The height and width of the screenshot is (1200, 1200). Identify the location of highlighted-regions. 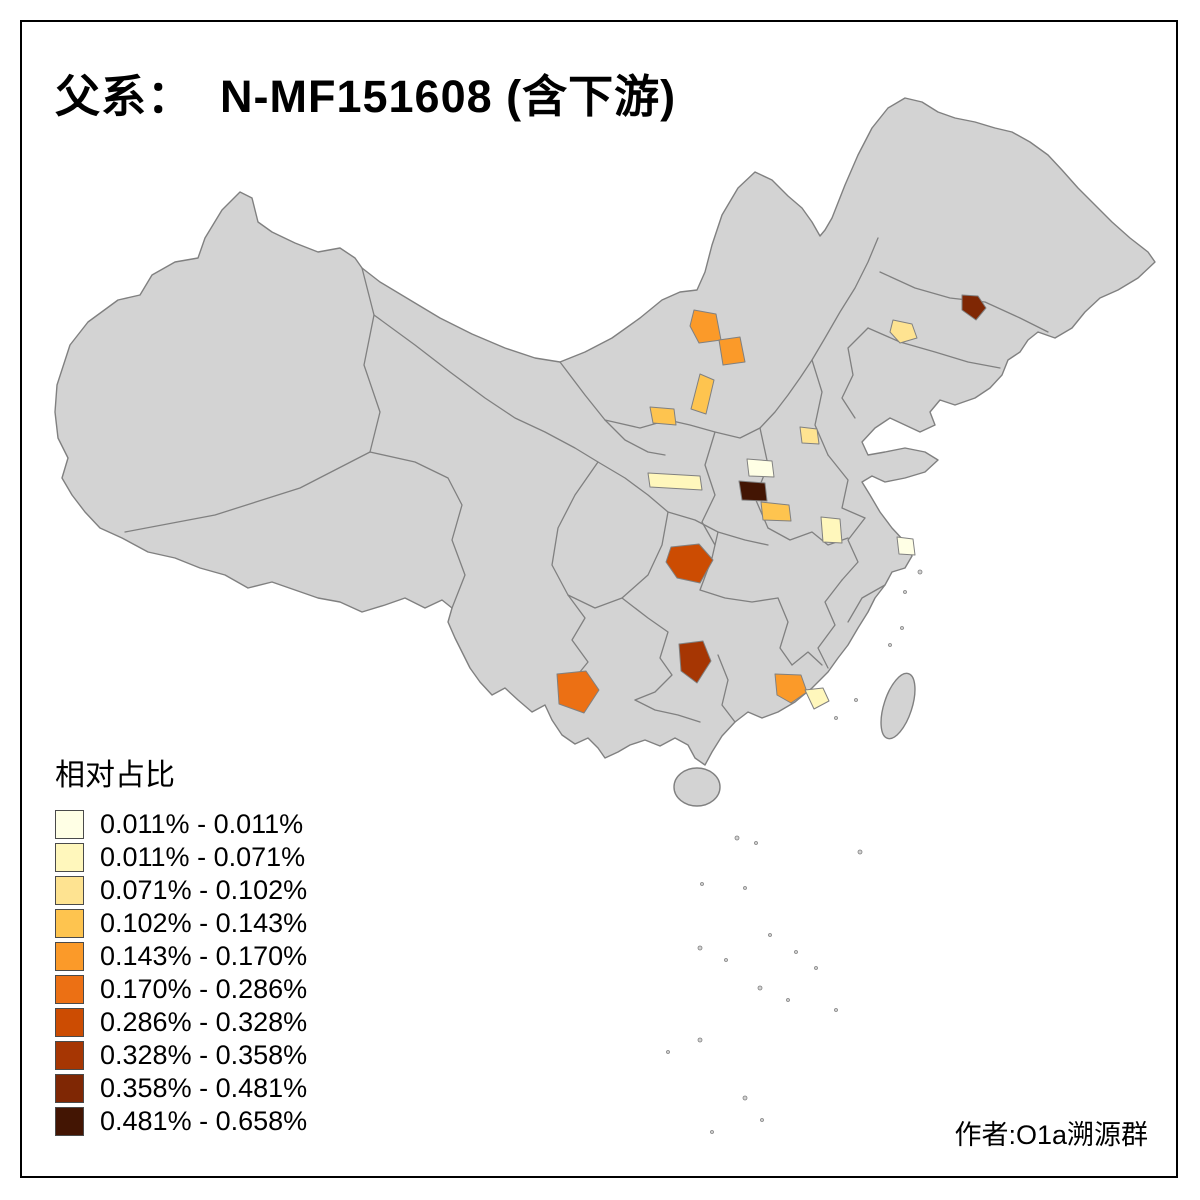
(771, 504).